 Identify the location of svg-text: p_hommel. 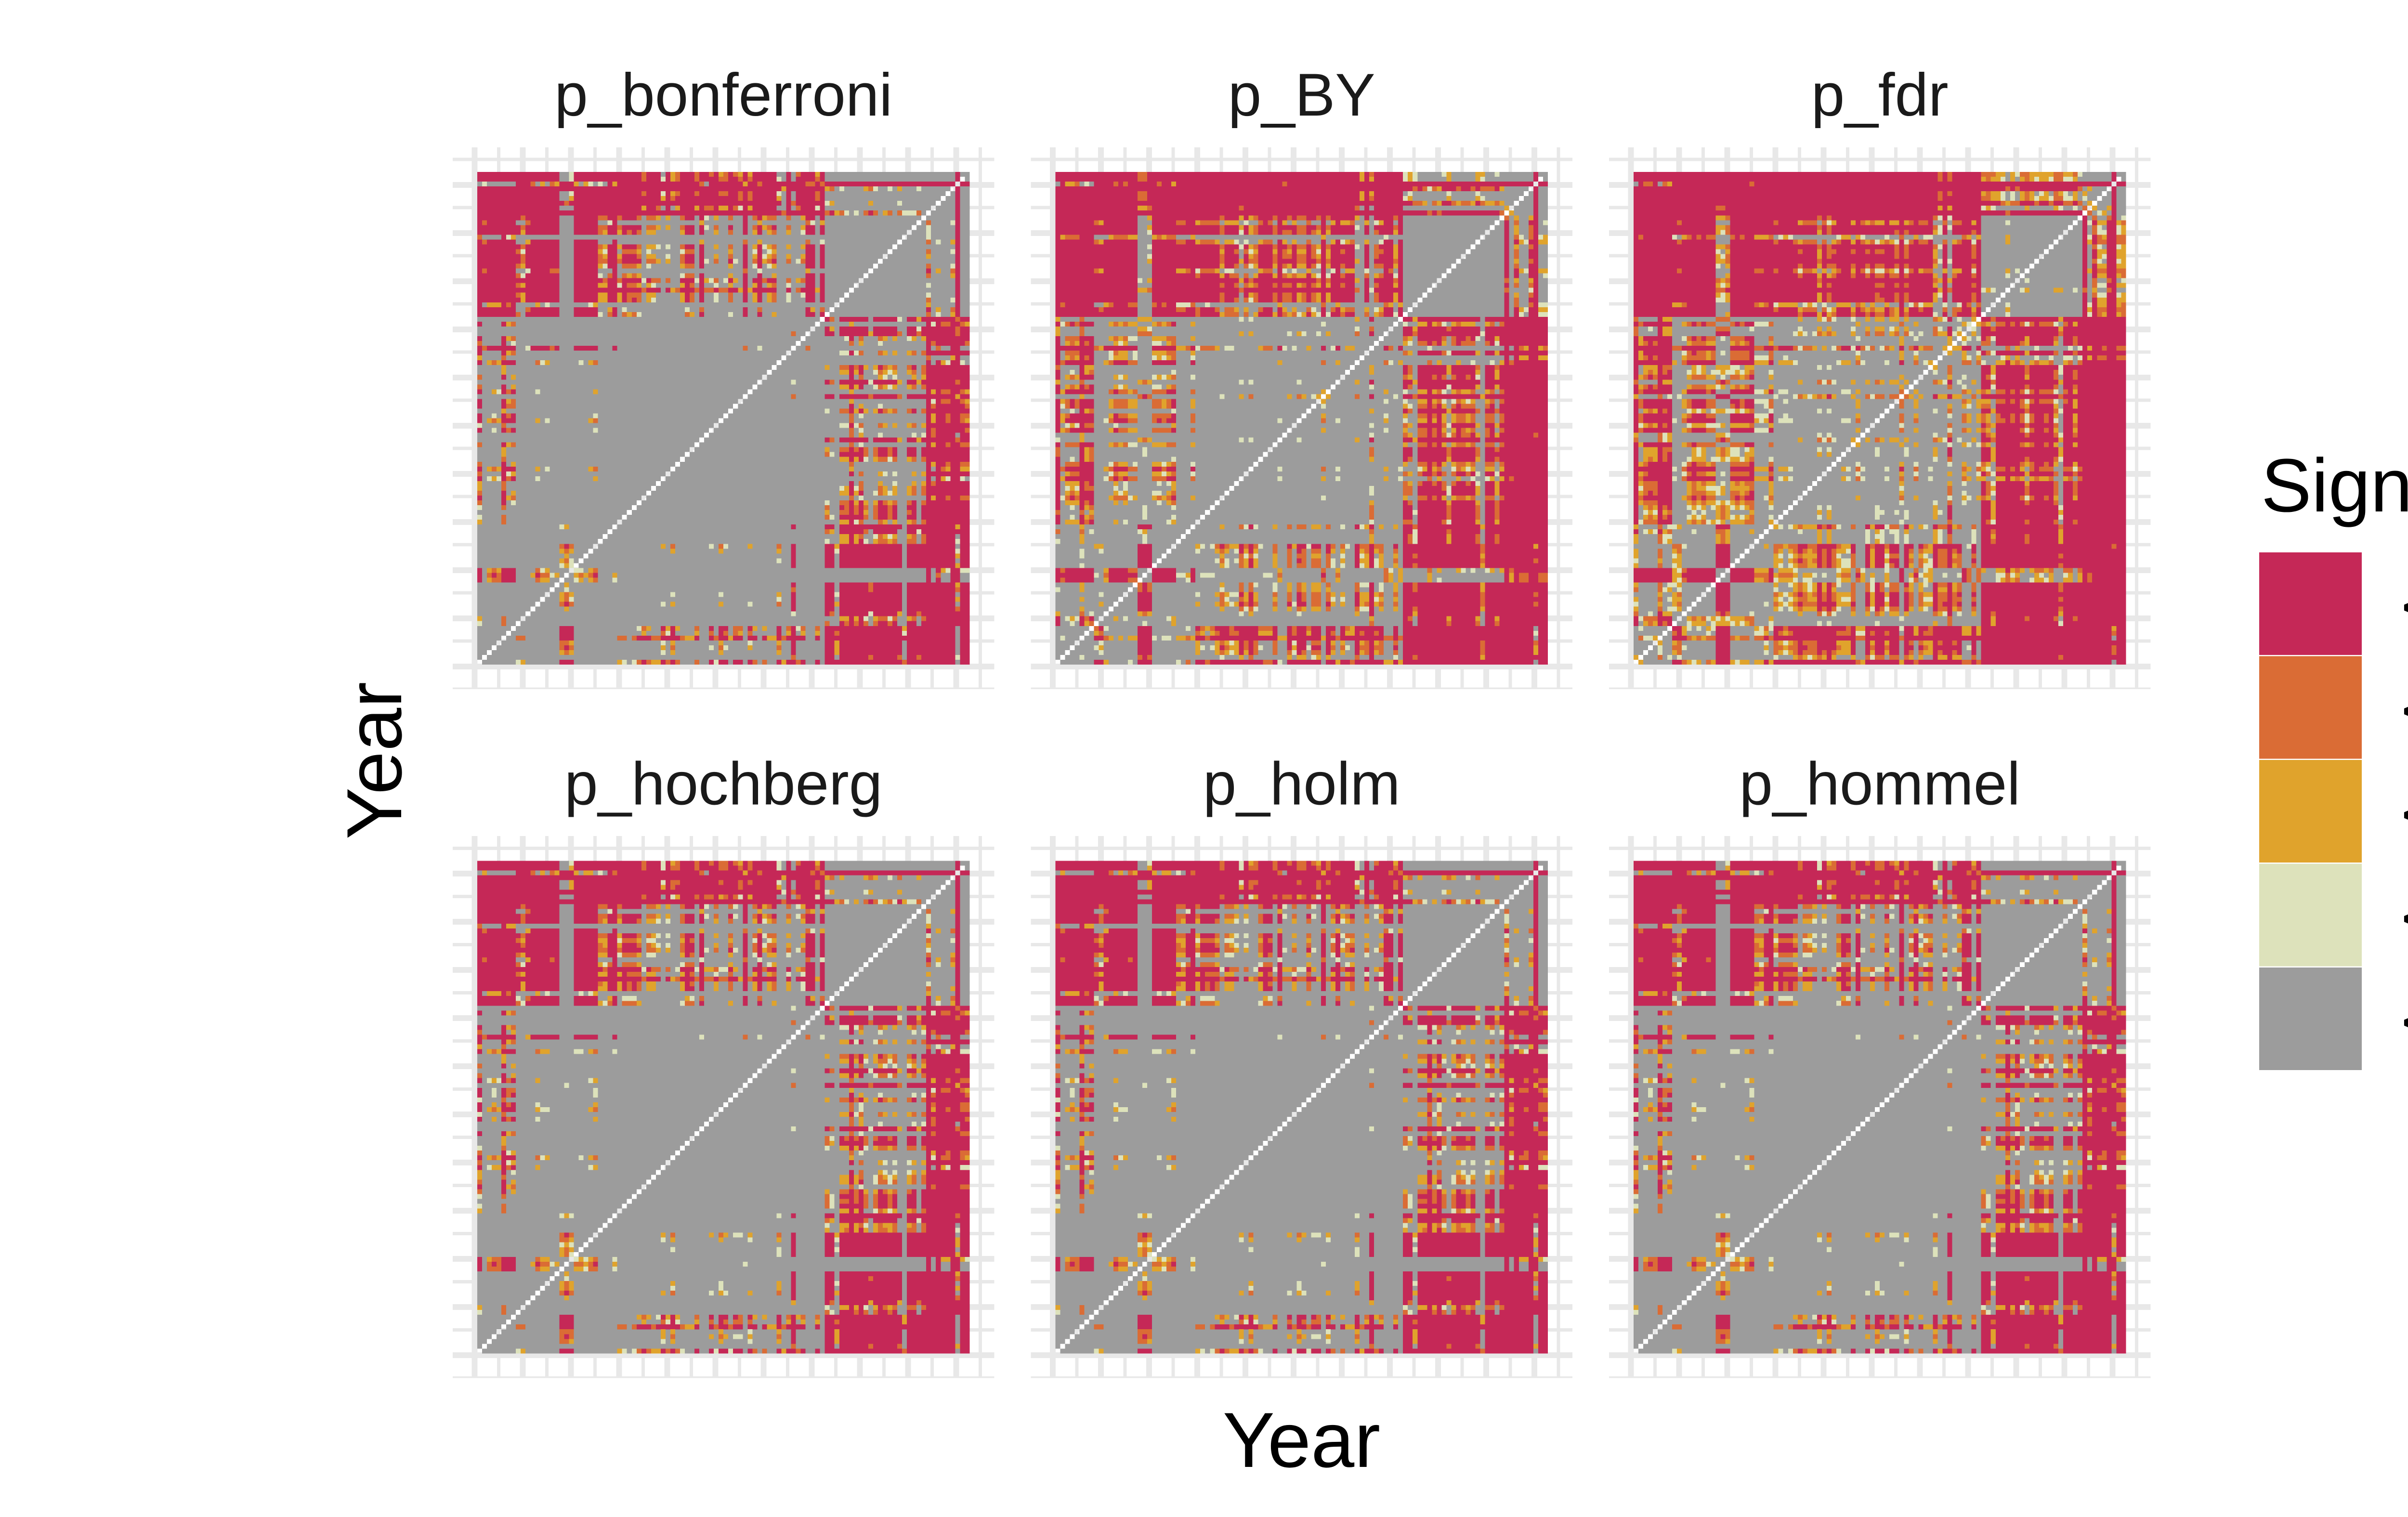
(1879, 783).